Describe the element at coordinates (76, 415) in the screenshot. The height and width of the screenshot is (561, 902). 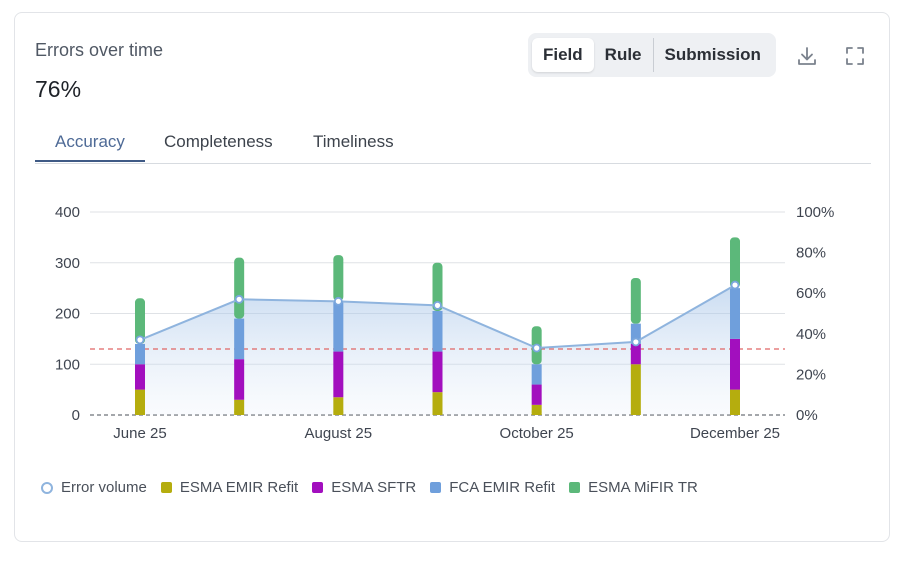
I see `y-left-tick-label: 0` at that location.